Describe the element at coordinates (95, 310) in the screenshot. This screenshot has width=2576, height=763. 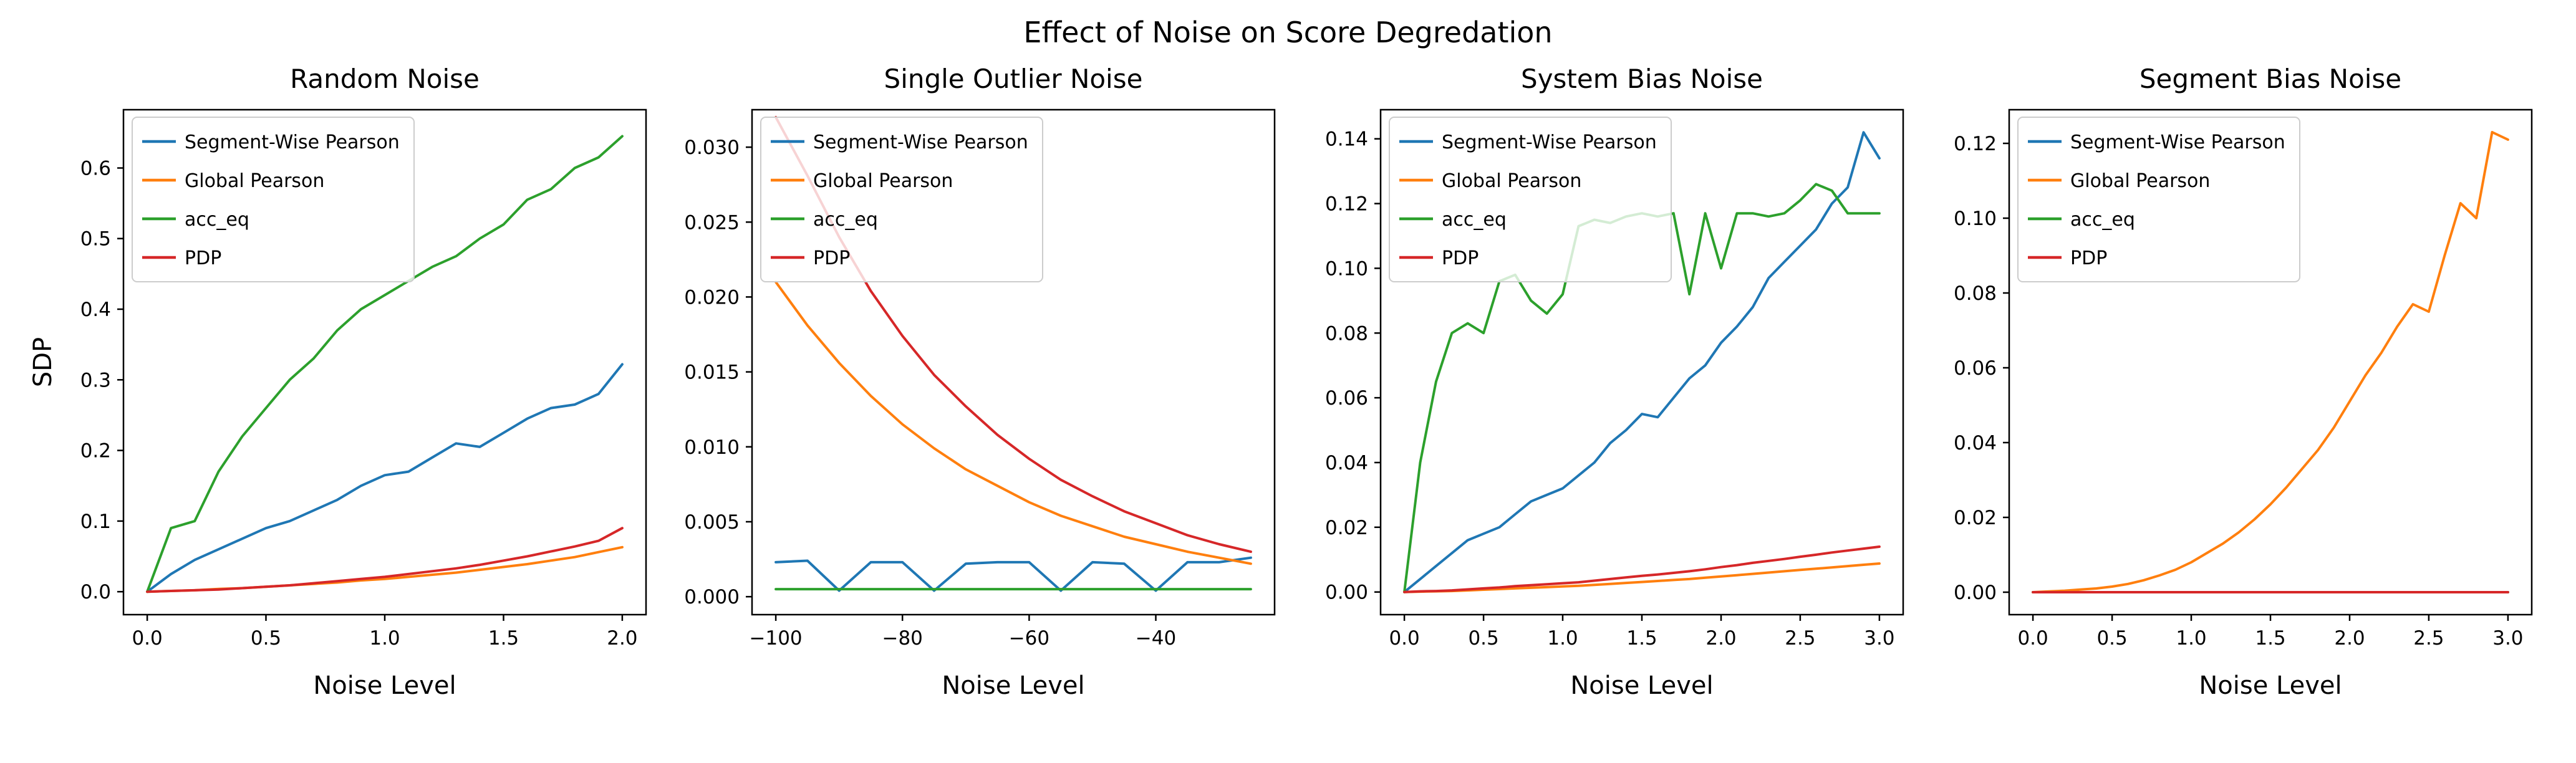
I see `y-tick-label: 0.4` at that location.